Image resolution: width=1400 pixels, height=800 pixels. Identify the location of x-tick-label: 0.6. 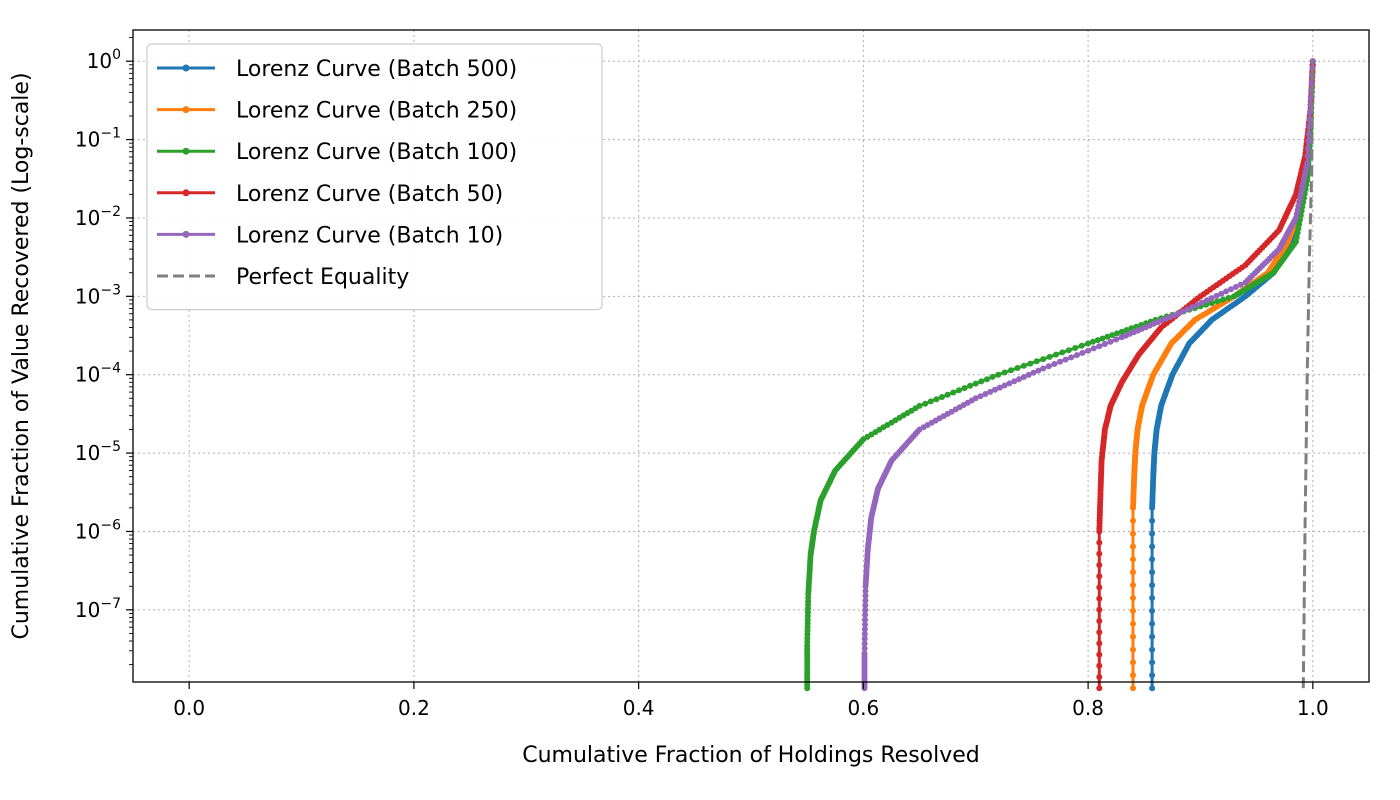
(863, 708).